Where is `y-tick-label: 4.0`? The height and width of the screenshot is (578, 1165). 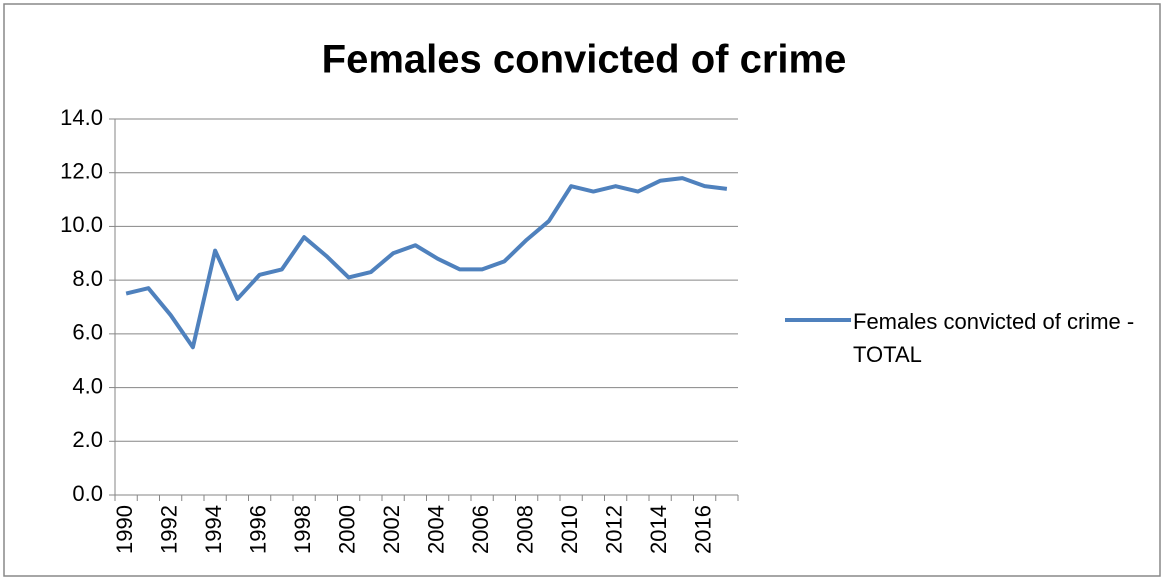 y-tick-label: 4.0 is located at coordinates (87, 385).